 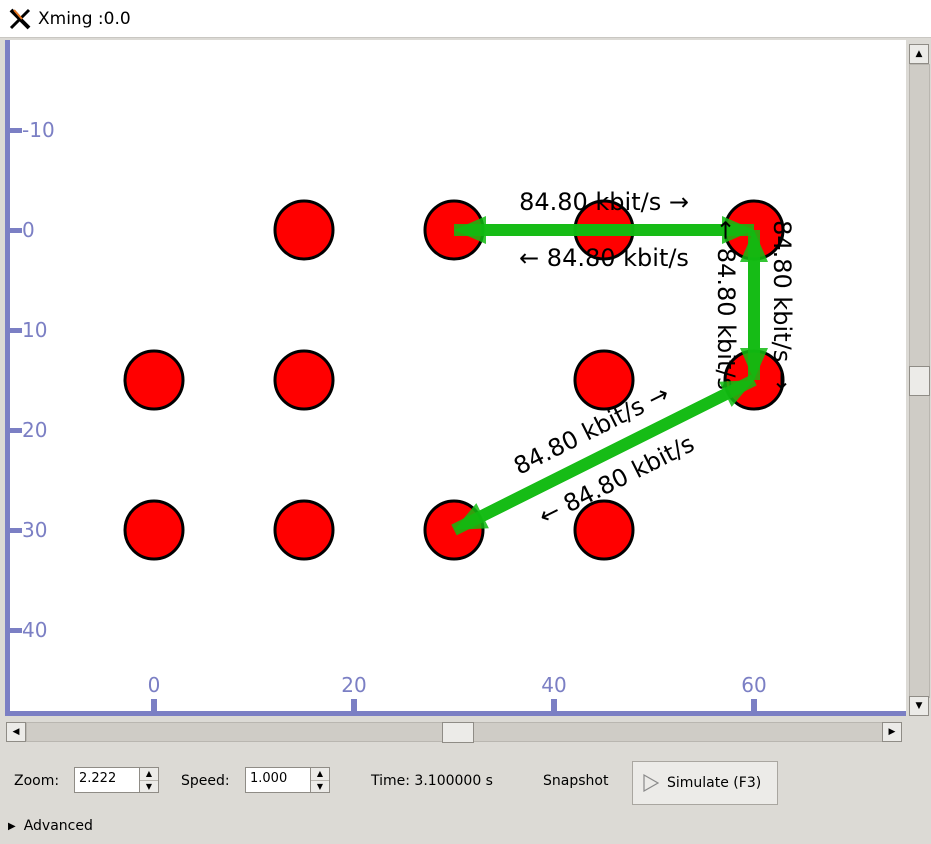 I want to click on simulate-button: Simulate (F3), so click(x=705, y=783).